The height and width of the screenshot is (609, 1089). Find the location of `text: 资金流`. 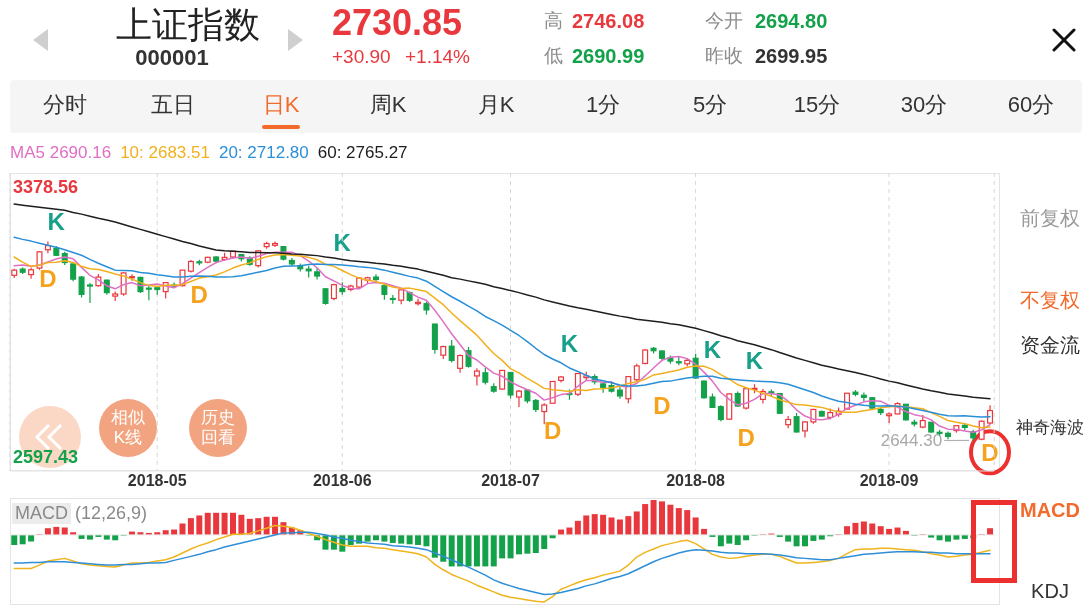

text: 资金流 is located at coordinates (1050, 345).